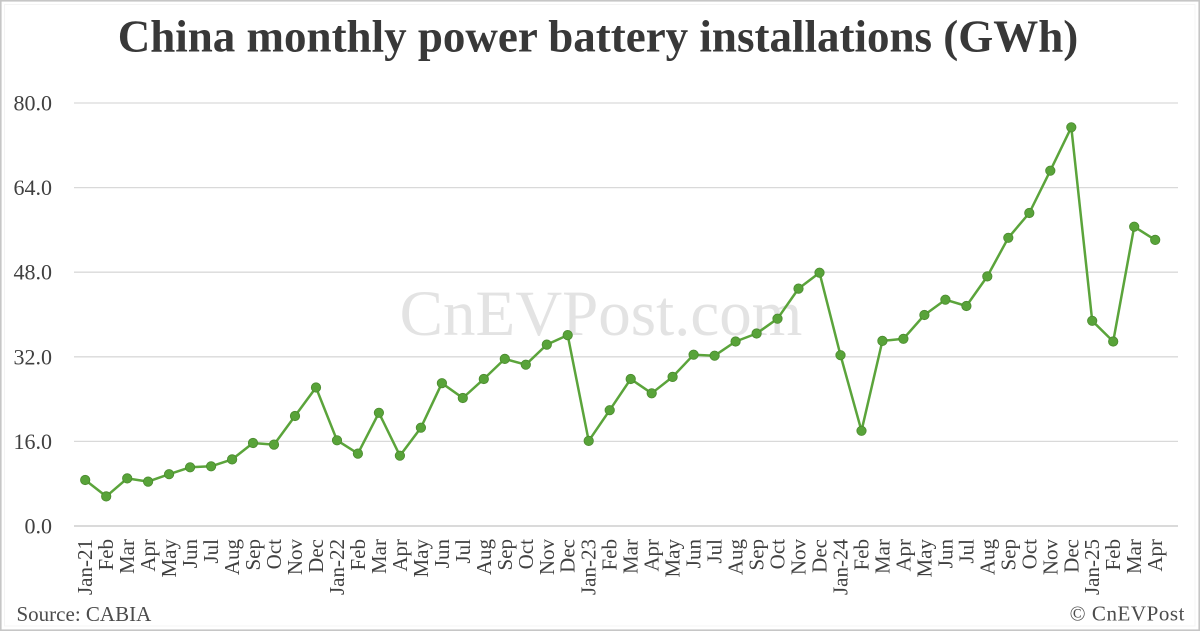 The height and width of the screenshot is (631, 1200). I want to click on svg-text: Jan-25, so click(1092, 567).